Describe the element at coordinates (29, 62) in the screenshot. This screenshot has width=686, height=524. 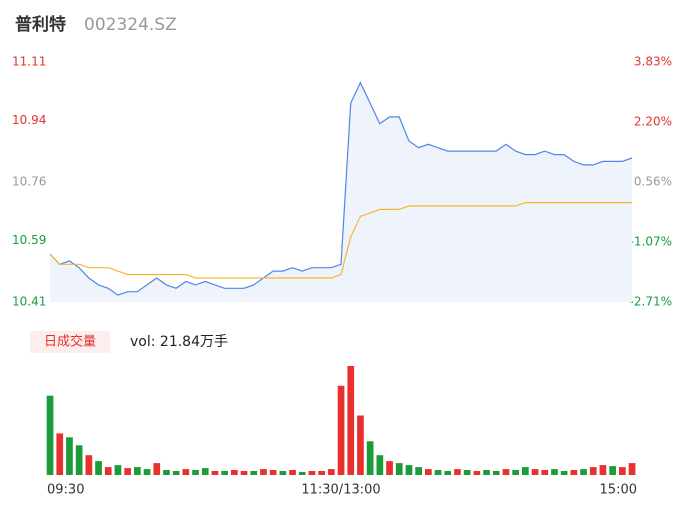
I see `y-tick-label: 11.11` at that location.